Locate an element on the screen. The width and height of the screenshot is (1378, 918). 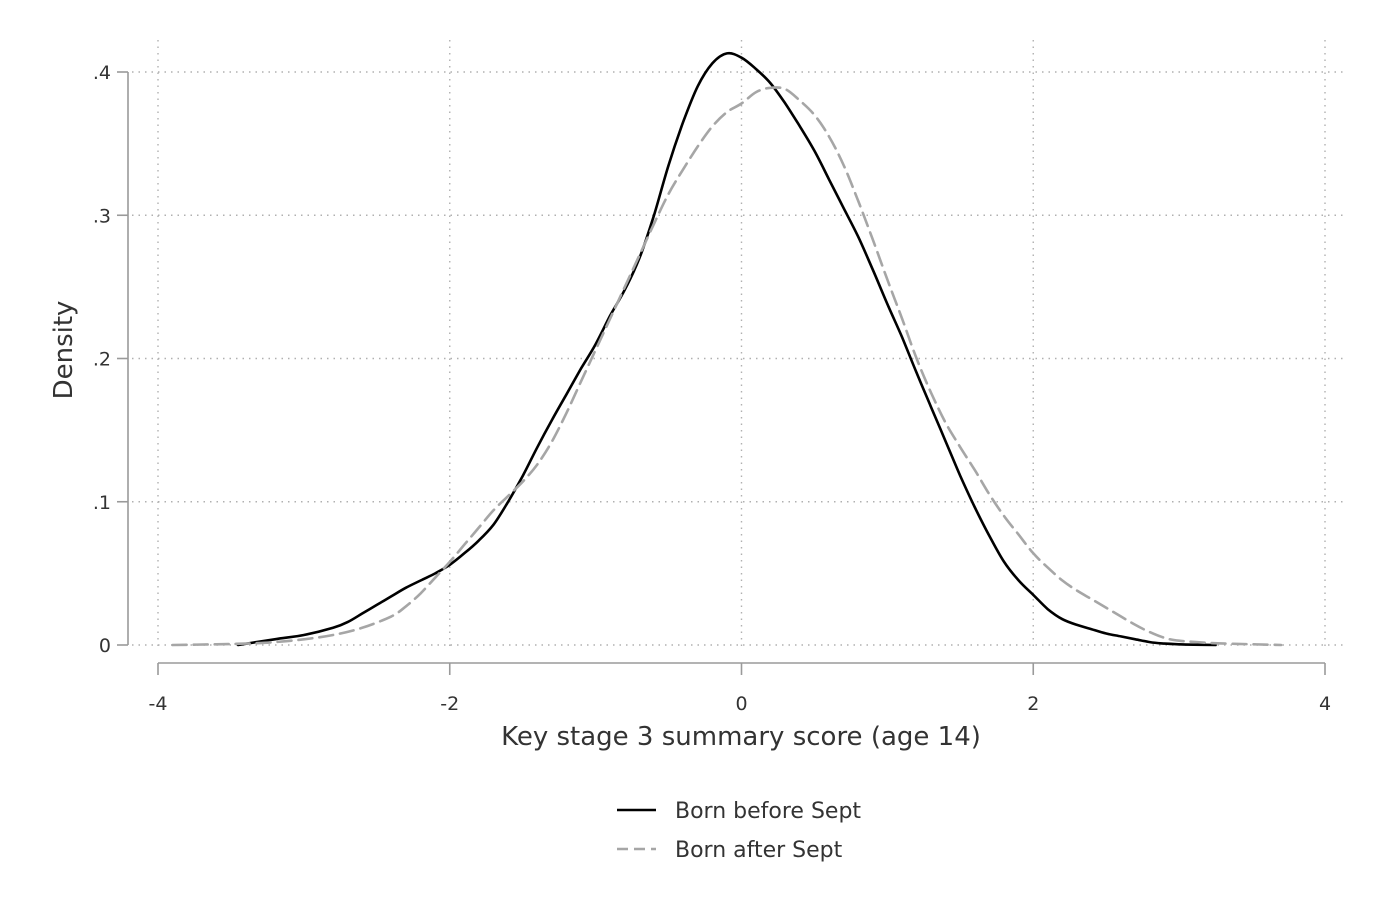
x-tick-label: 2 is located at coordinates (1033, 704).